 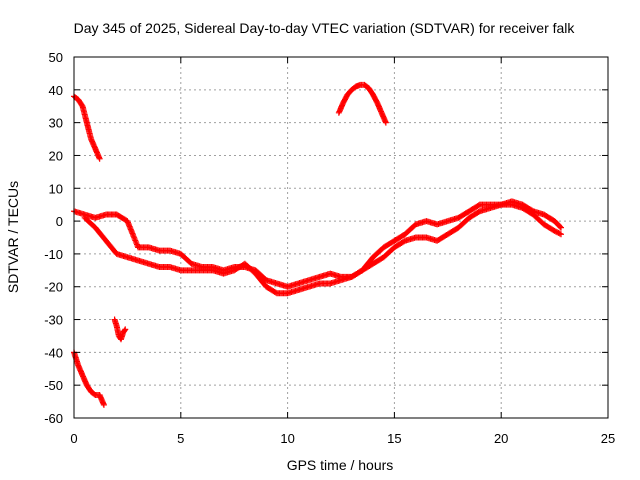 I want to click on series-main-upper-band, so click(x=318, y=244).